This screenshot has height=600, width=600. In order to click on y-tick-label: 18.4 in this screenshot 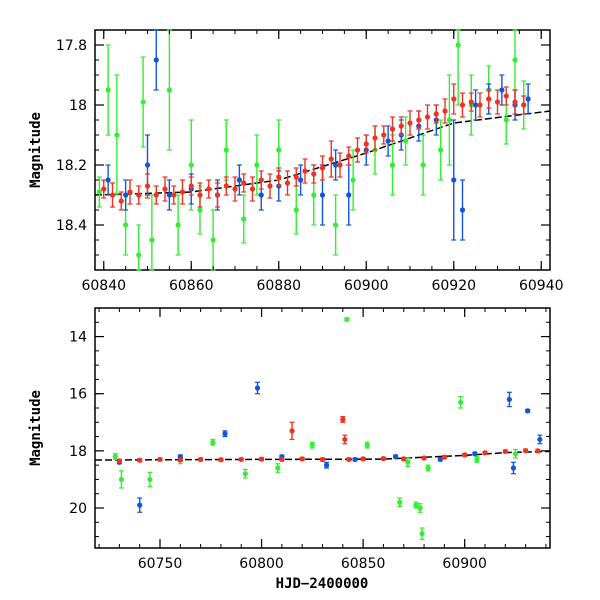, I will do `click(71, 226)`.